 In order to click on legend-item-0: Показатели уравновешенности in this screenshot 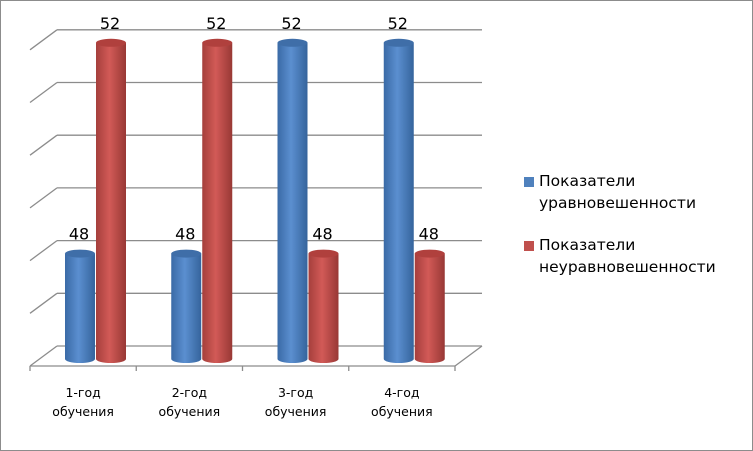, I will do `click(608, 192)`.